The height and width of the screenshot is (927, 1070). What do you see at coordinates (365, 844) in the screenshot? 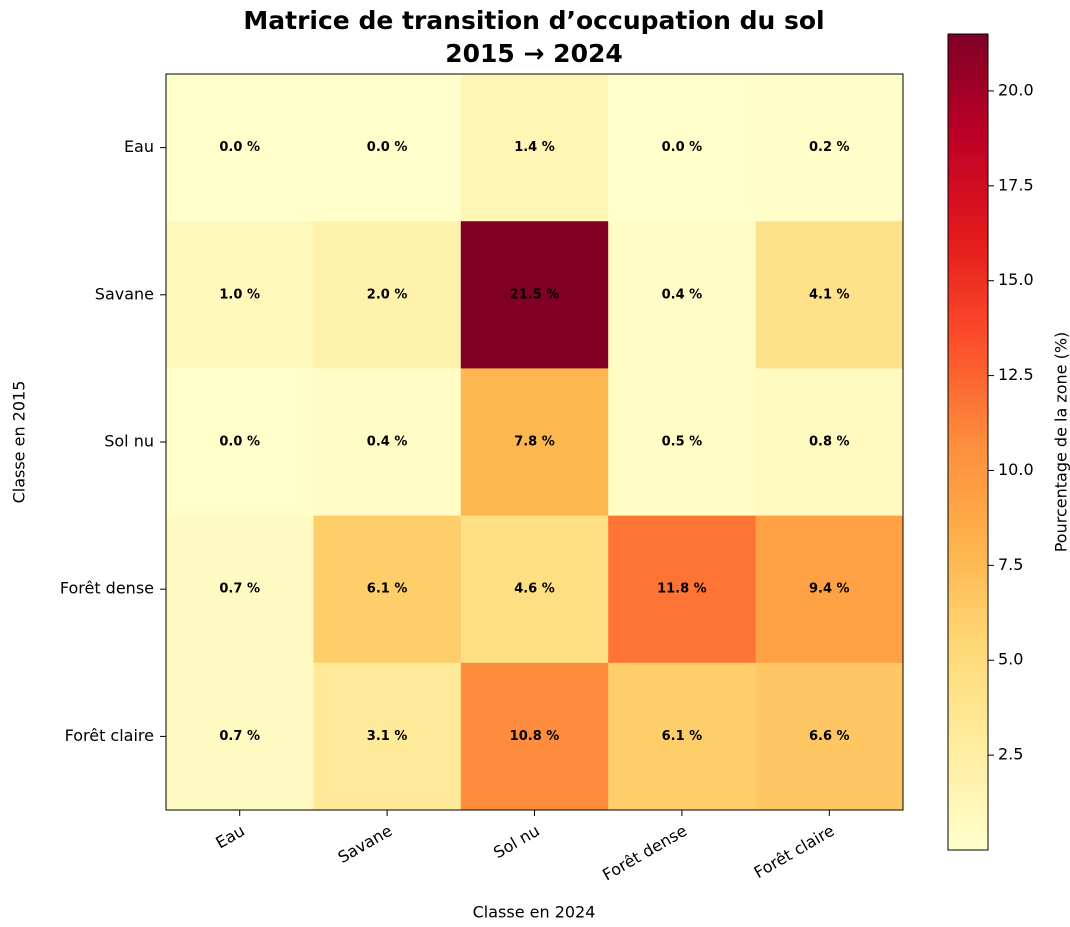
I see `x-tick-label: Savane` at bounding box center [365, 844].